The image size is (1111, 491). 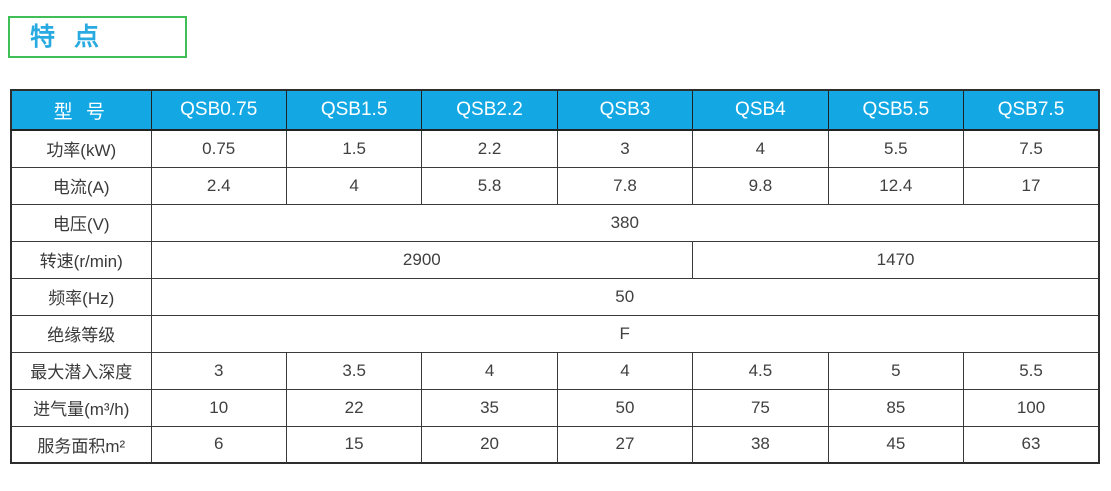 I want to click on cell-current: 5.8, so click(x=489, y=185).